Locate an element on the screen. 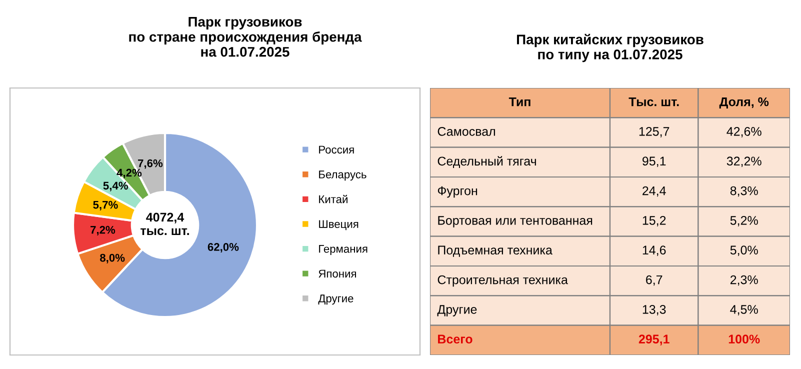 Image resolution: width=801 pixels, height=369 pixels. legend-label: Швеция is located at coordinates (338, 225).